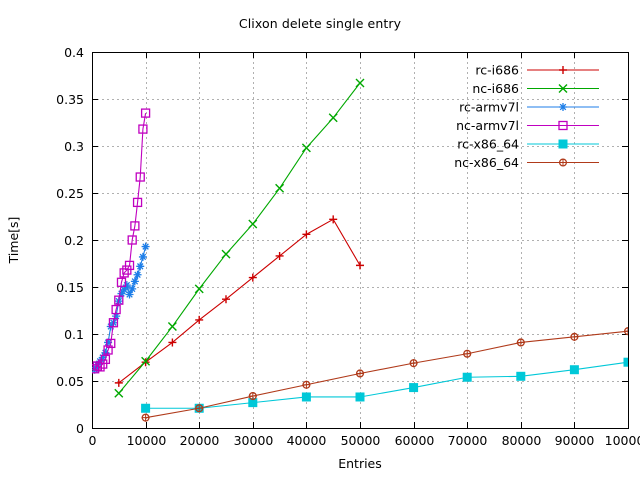 The width and height of the screenshot is (640, 480). Describe the element at coordinates (486, 162) in the screenshot. I see `legend-label: nc-x86_64` at that location.